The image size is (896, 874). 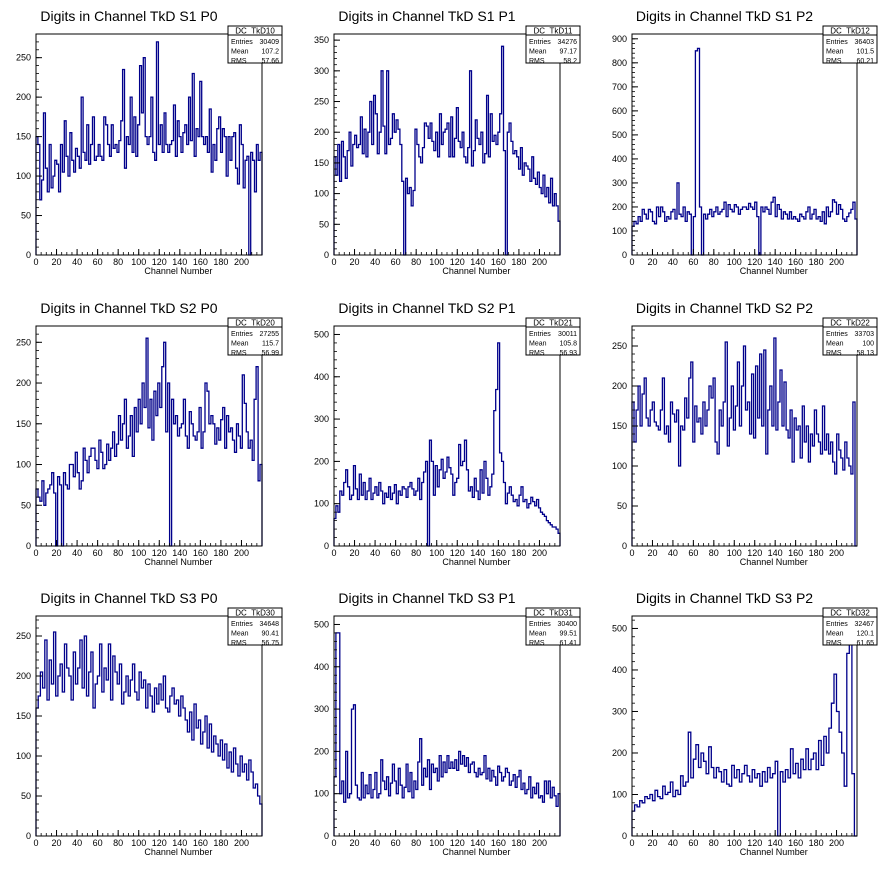 I want to click on chart-title: Digits in Channel TkD S1 P0, so click(x=128, y=16).